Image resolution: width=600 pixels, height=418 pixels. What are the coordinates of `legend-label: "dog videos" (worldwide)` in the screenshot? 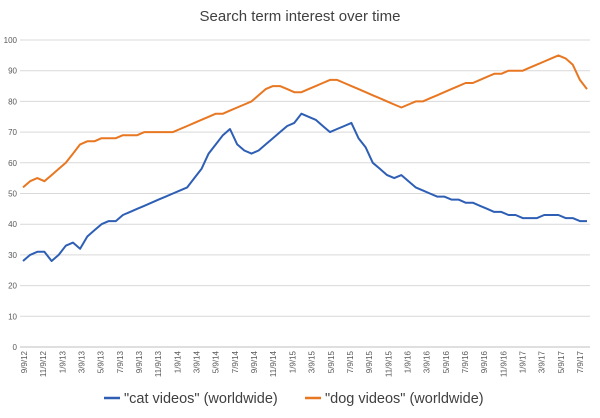 It's located at (404, 399).